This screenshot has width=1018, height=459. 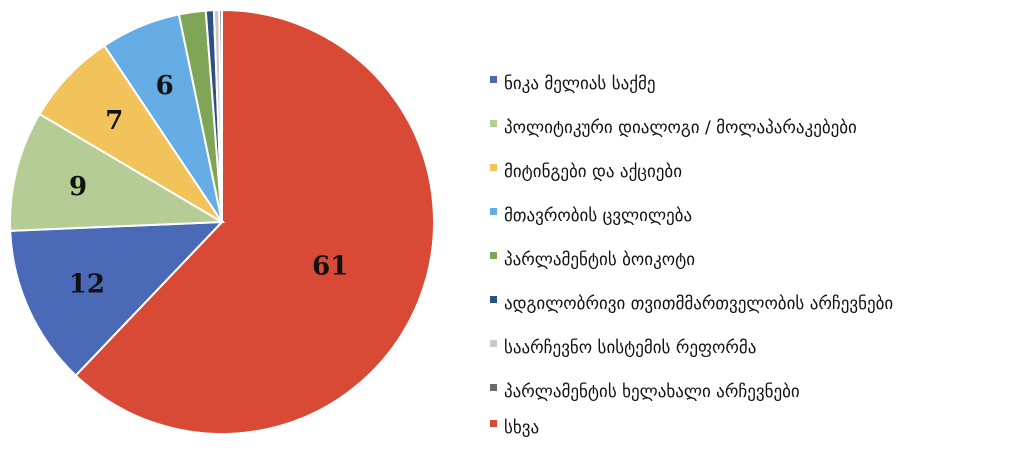 I want to click on legend-item: პარლამენტის ხელახალი არჩევნები, so click(x=645, y=392).